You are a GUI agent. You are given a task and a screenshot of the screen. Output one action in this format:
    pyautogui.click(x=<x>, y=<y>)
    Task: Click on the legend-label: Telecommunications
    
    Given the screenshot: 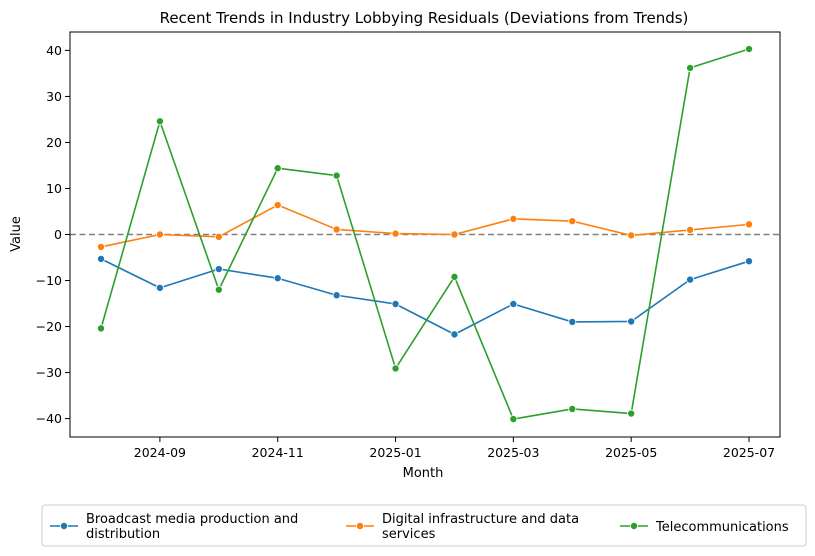 What is the action you would take?
    pyautogui.click(x=722, y=527)
    